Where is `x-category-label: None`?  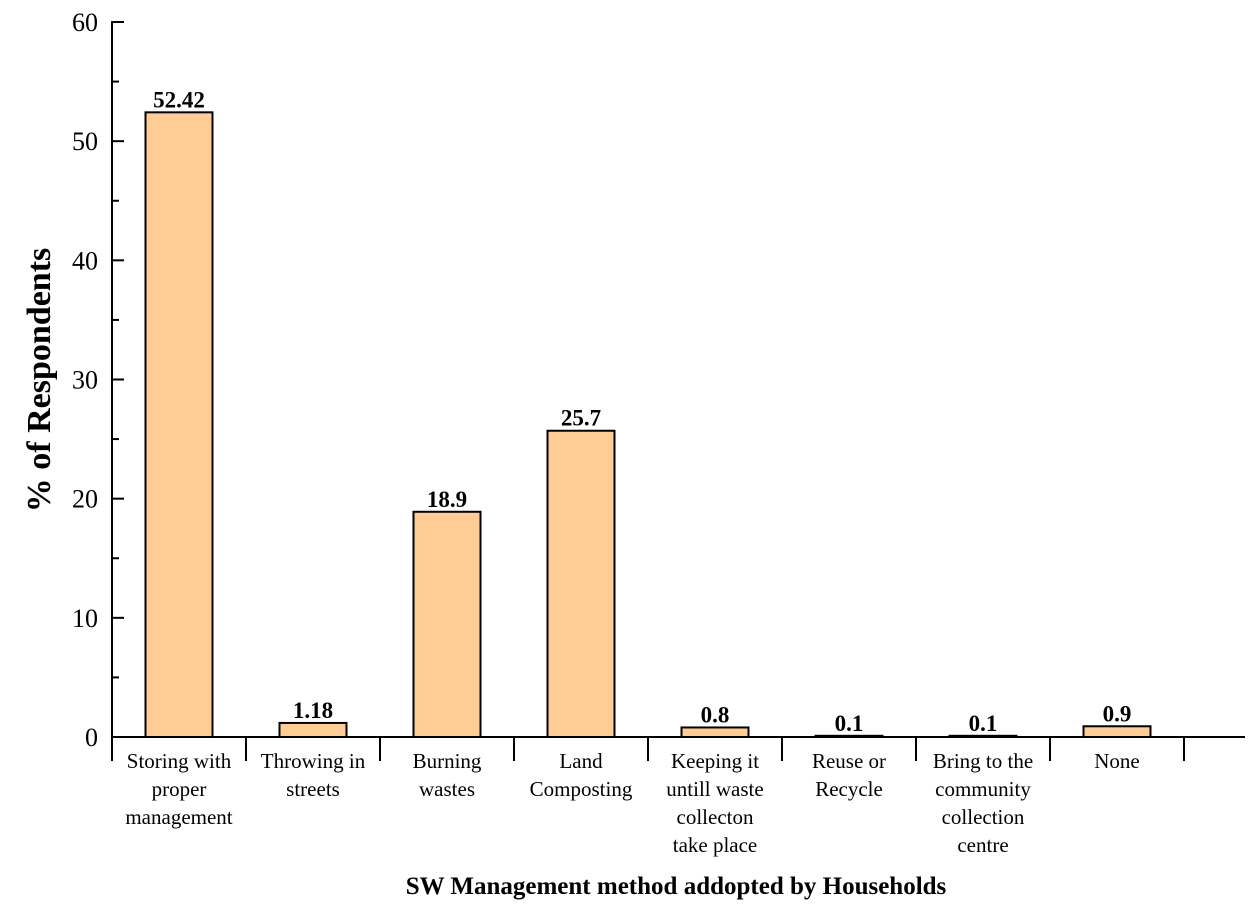 x-category-label: None is located at coordinates (1117, 761).